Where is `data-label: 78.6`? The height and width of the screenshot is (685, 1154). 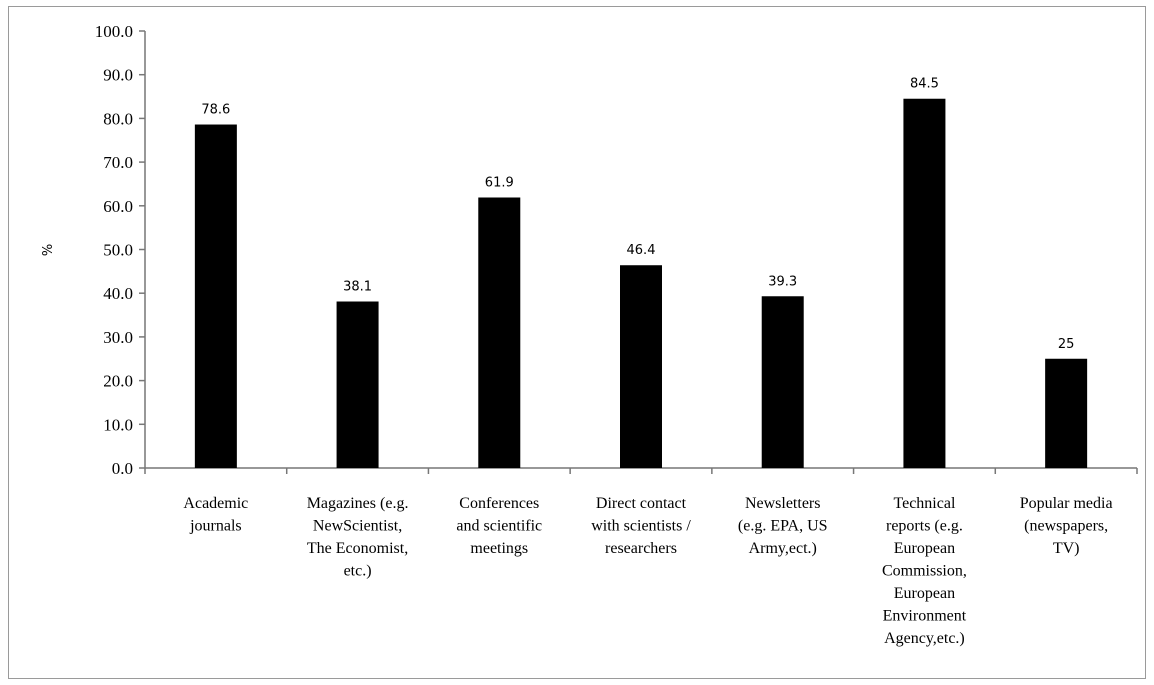
data-label: 78.6 is located at coordinates (215, 110).